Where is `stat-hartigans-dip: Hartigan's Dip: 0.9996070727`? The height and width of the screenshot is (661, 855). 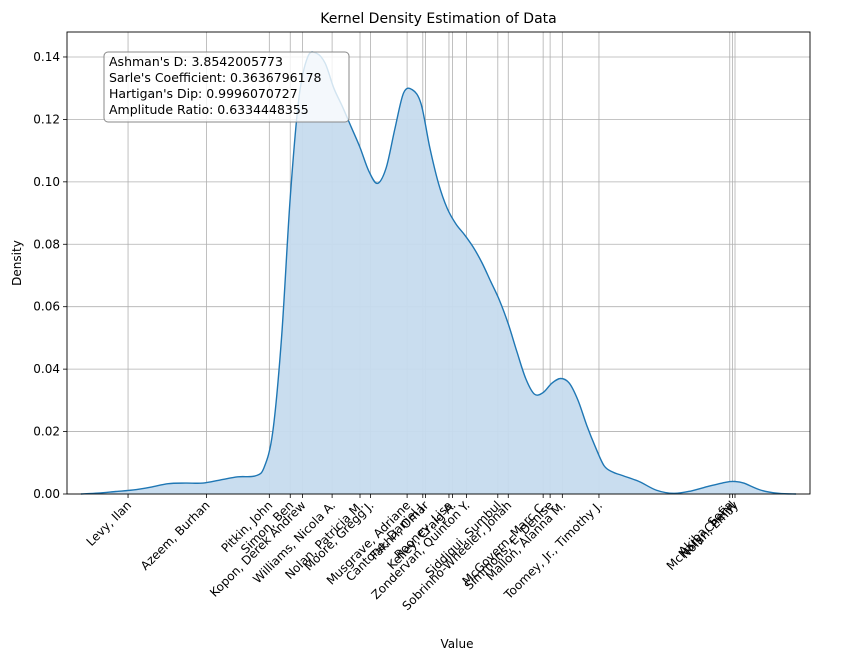
stat-hartigans-dip: Hartigan's Dip: 0.9996070727 is located at coordinates (203, 93).